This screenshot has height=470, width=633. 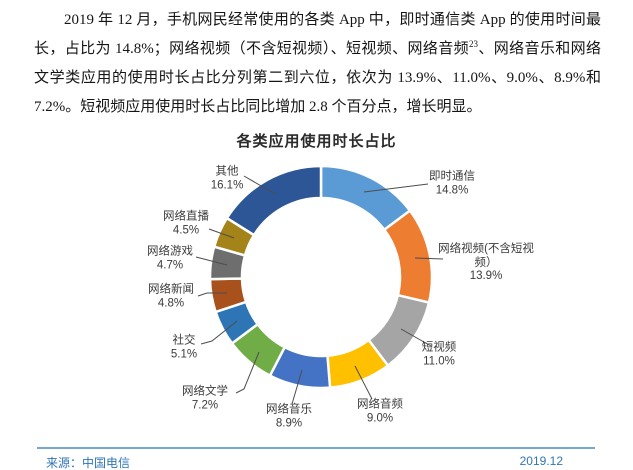 What do you see at coordinates (184, 340) in the screenshot?
I see `chart-label-category: 社交` at bounding box center [184, 340].